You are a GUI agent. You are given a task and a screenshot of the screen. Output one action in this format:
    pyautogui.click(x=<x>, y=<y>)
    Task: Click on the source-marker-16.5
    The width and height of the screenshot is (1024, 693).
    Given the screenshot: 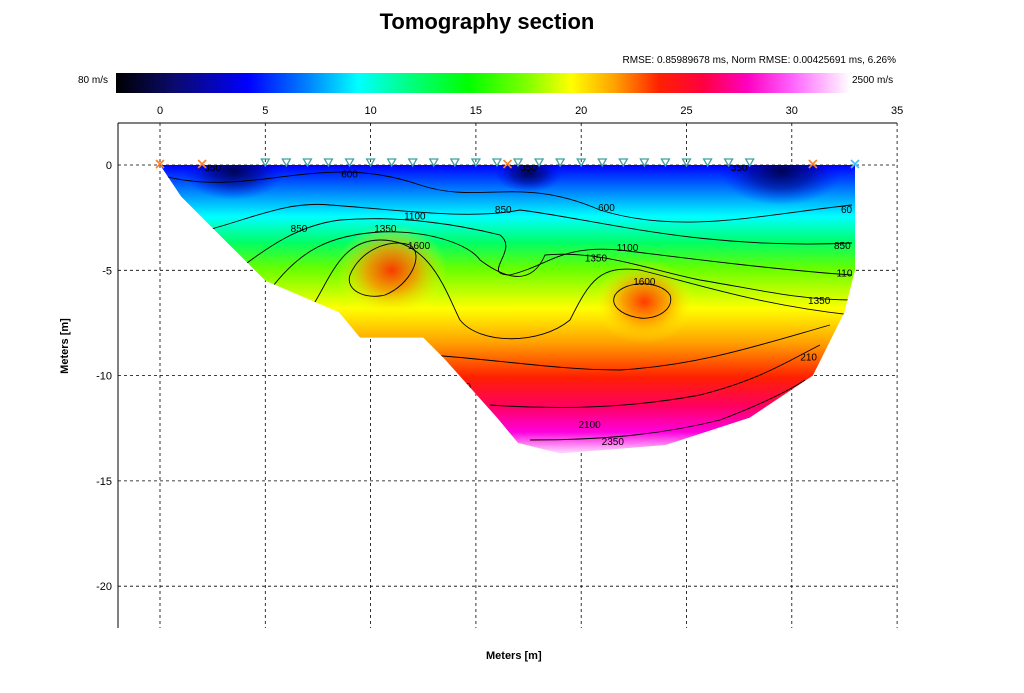 What is the action you would take?
    pyautogui.click(x=507, y=164)
    